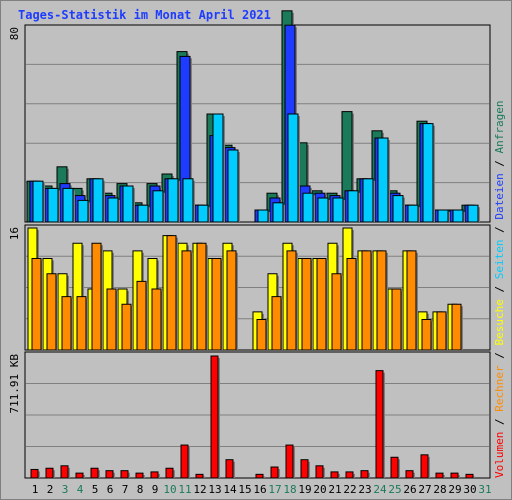 The height and width of the screenshot is (500, 512). What do you see at coordinates (424, 489) in the screenshot?
I see `x-tick-label-day-27: 27` at bounding box center [424, 489].